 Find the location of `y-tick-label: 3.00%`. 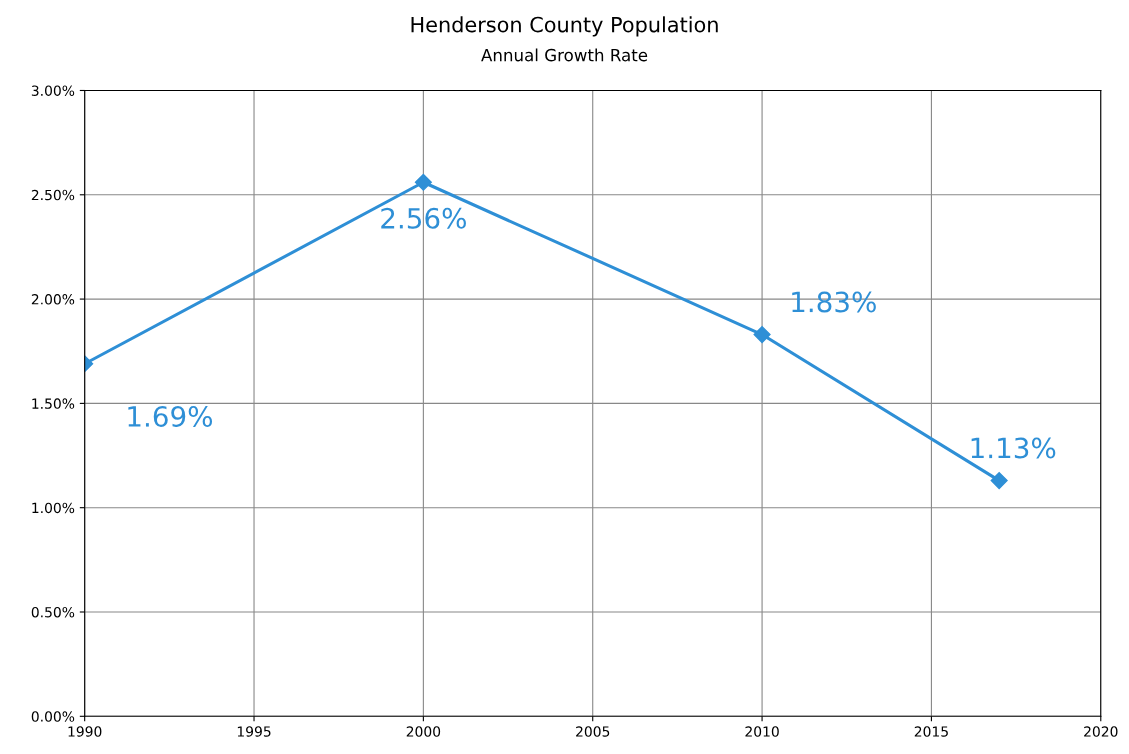

y-tick-label: 3.00% is located at coordinates (53, 90).